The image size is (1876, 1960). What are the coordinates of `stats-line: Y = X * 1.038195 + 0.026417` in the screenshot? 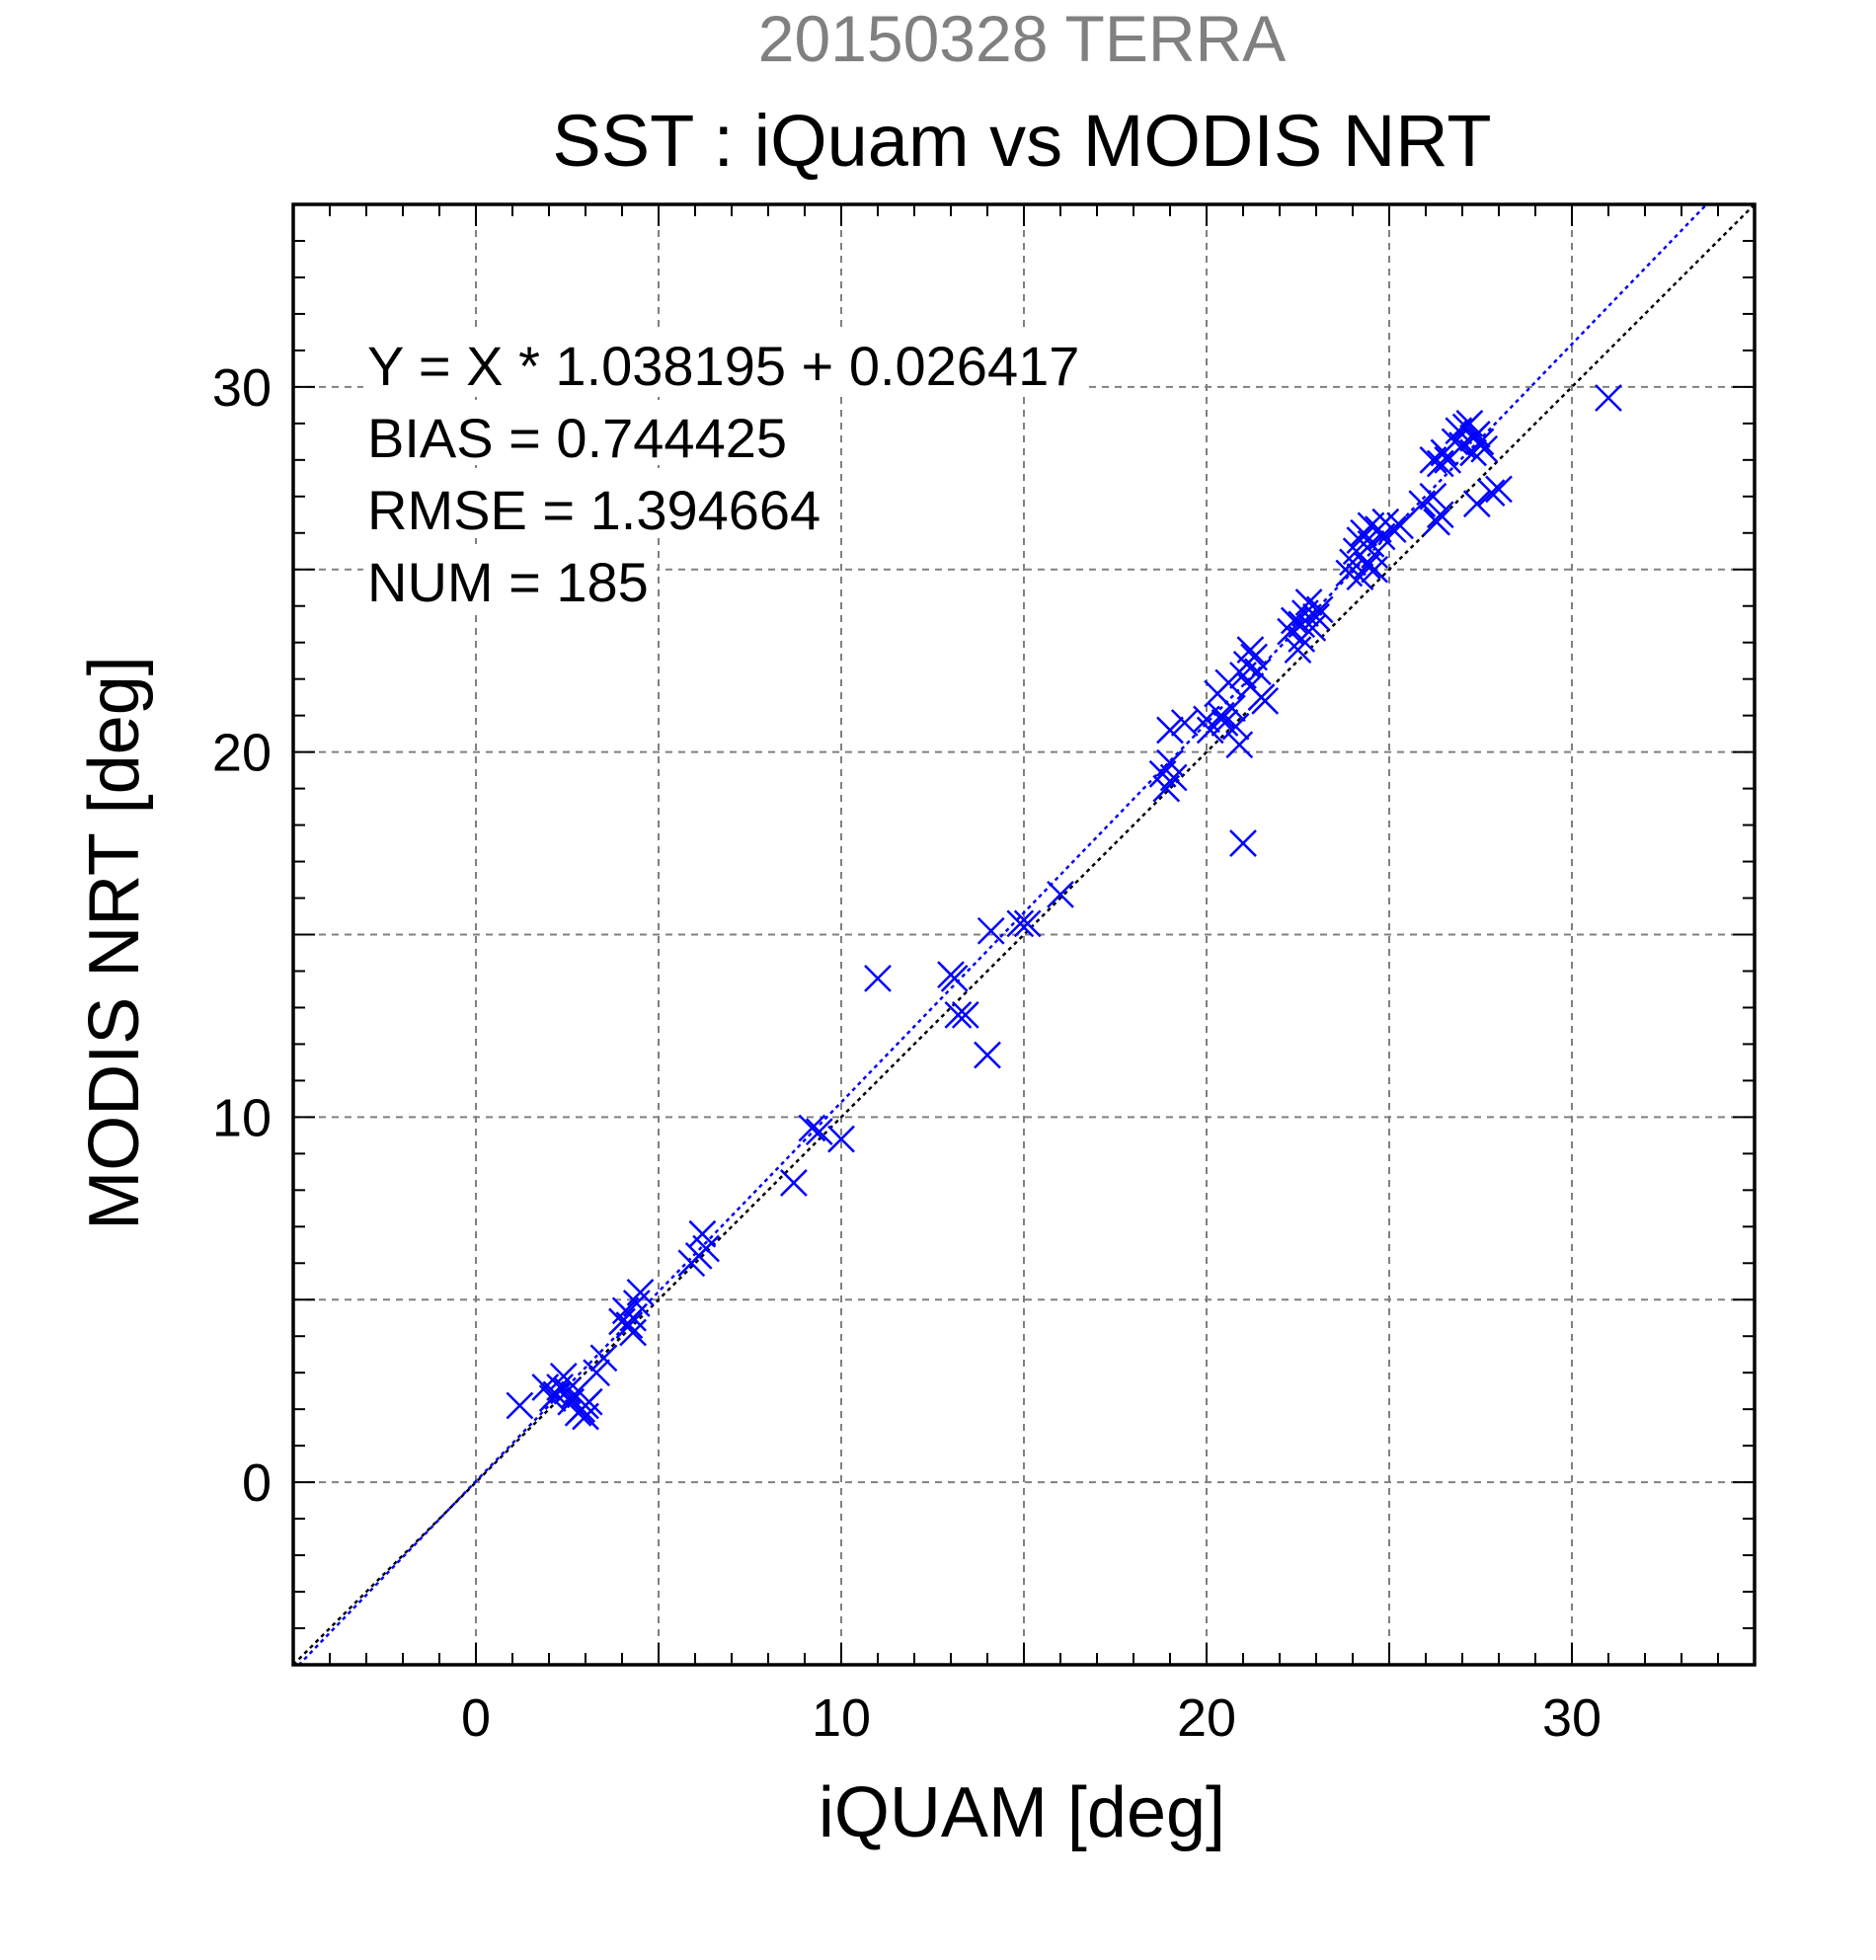 It's located at (723, 366).